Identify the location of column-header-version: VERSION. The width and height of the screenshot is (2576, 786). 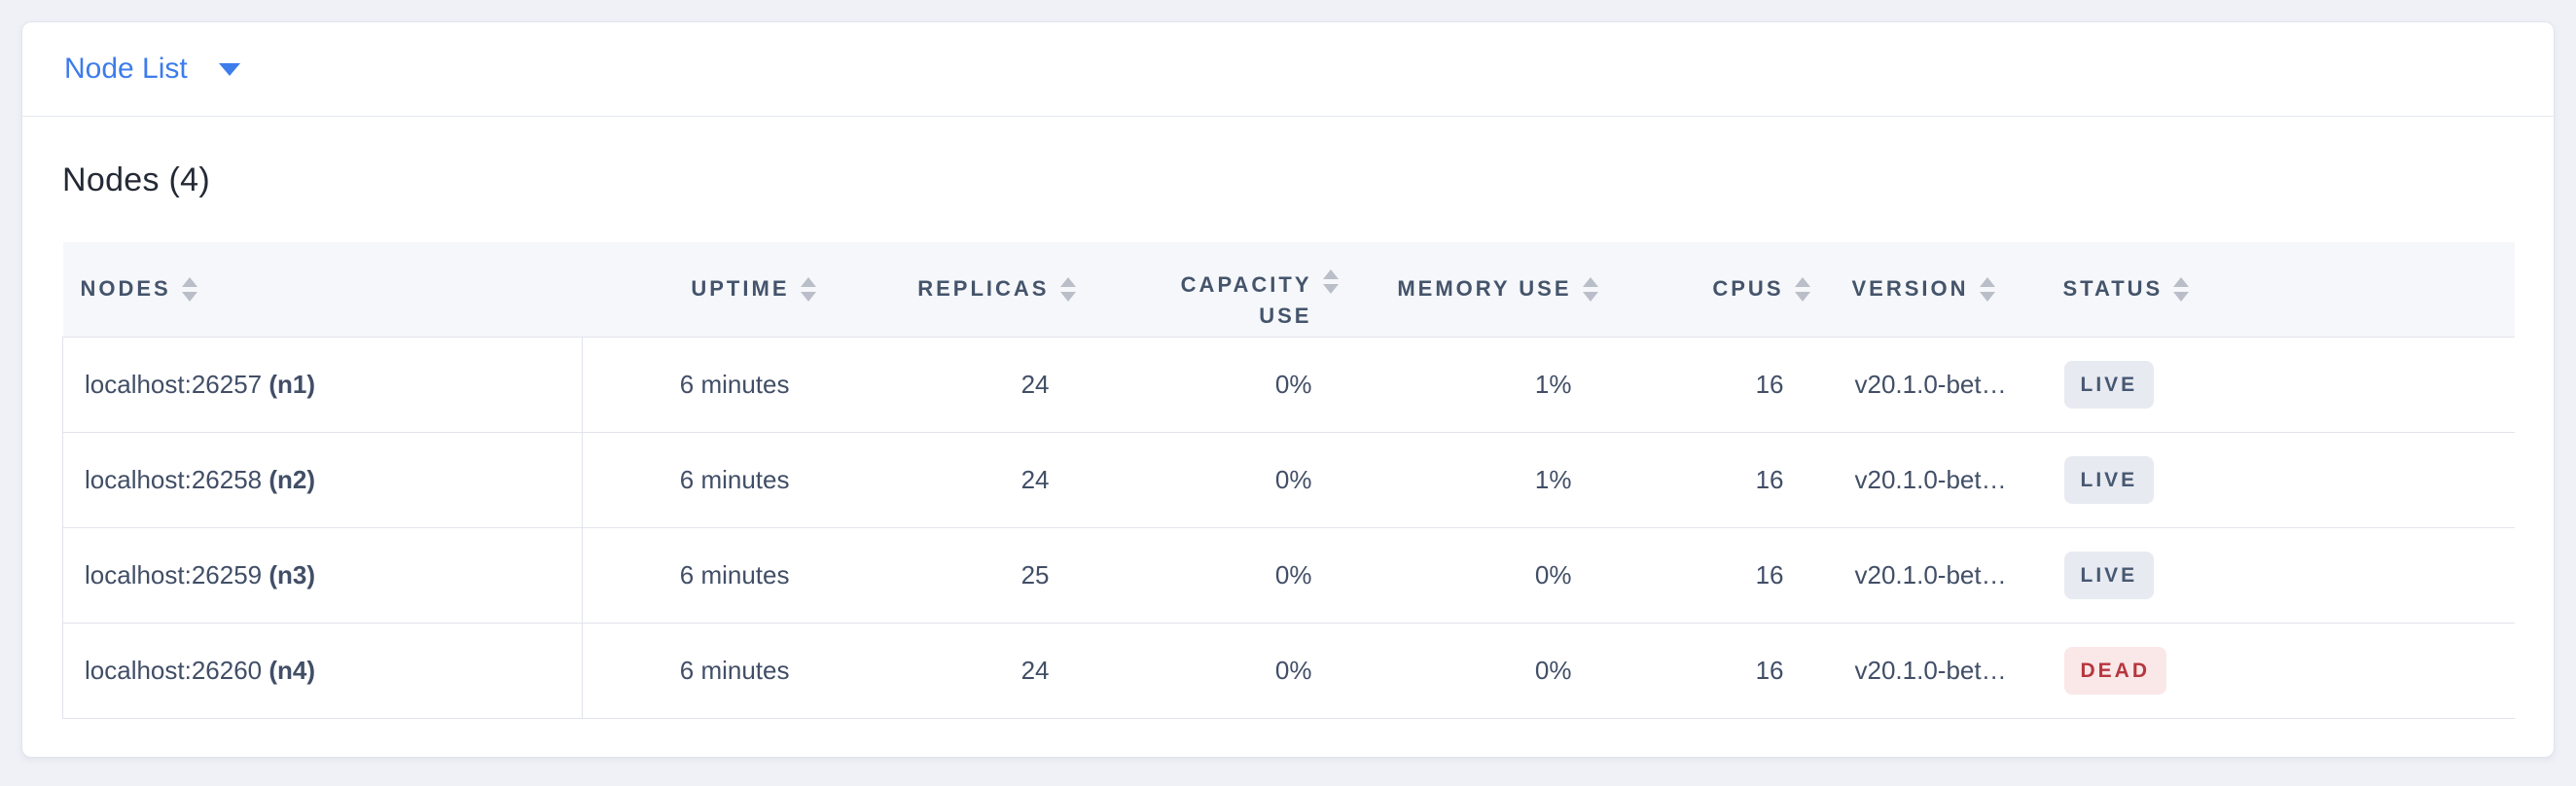
(1924, 289).